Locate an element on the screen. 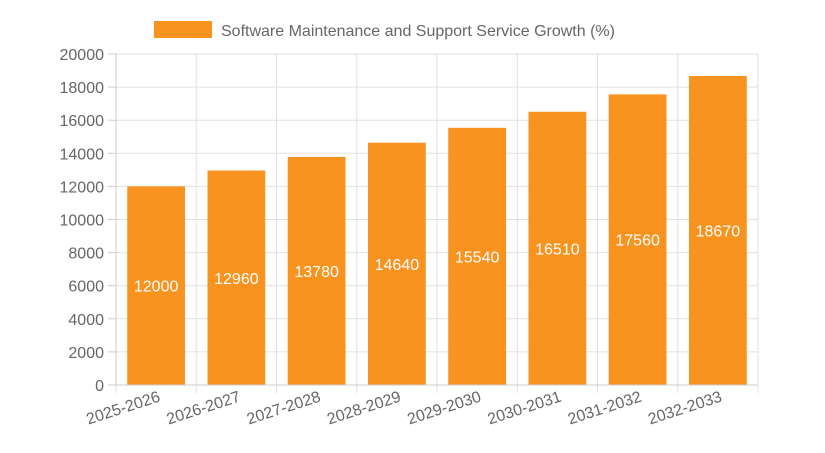 This screenshot has height=453, width=825. y-tick-label: 16000 is located at coordinates (82, 121).